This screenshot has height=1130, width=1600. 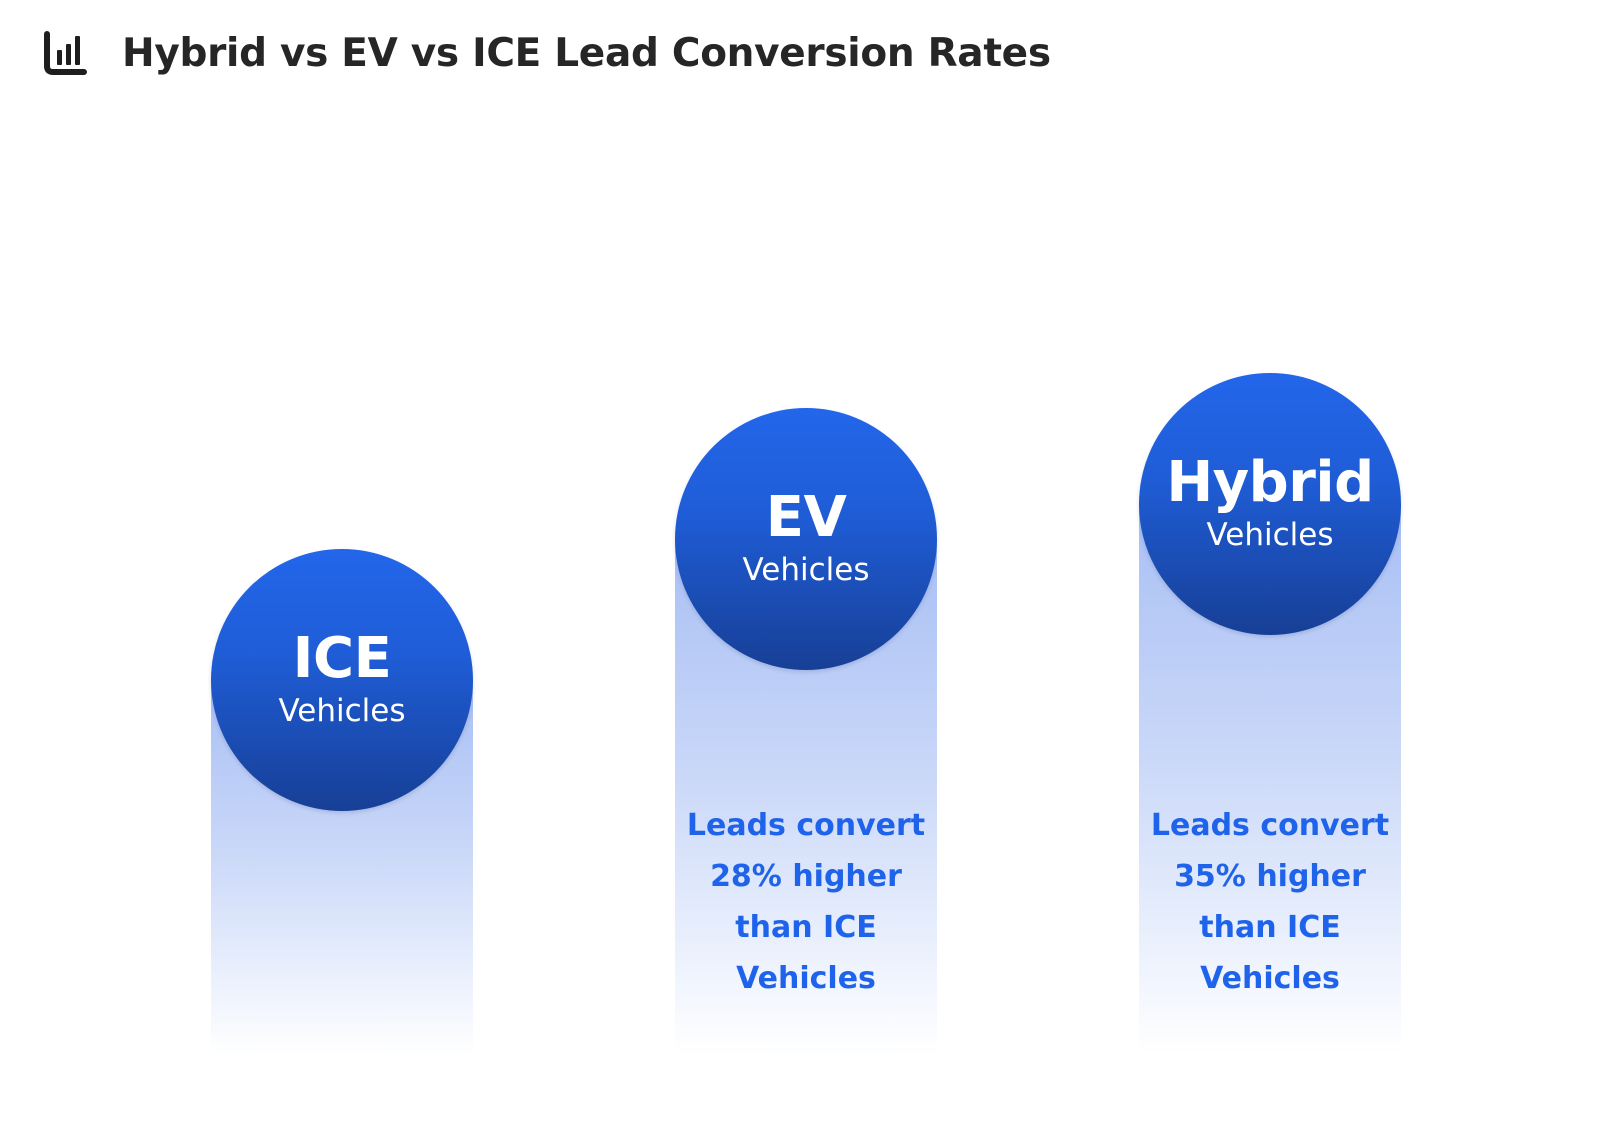 I want to click on bar-marker-ice: ICE Vehicles, so click(x=342, y=680).